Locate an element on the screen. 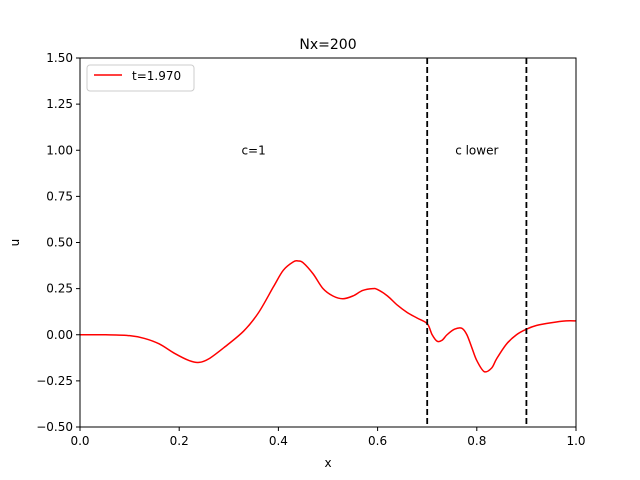 The image size is (640, 480). y-tick-label: 1.50 is located at coordinates (59, 58).